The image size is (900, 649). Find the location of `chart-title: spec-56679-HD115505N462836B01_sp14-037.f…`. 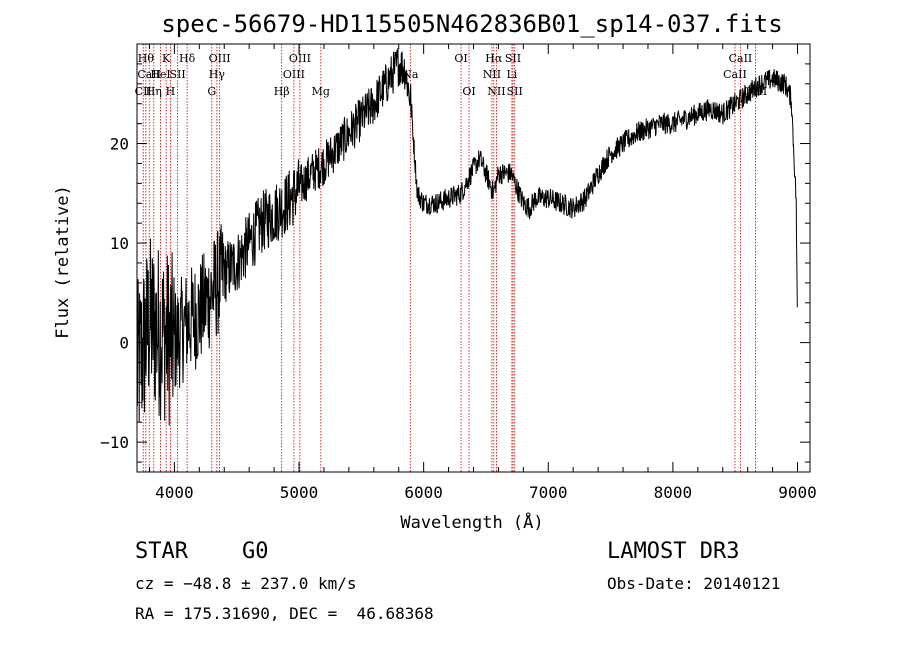

chart-title: spec-56679-HD115505N462836B01_sp14-037.f… is located at coordinates (471, 24).